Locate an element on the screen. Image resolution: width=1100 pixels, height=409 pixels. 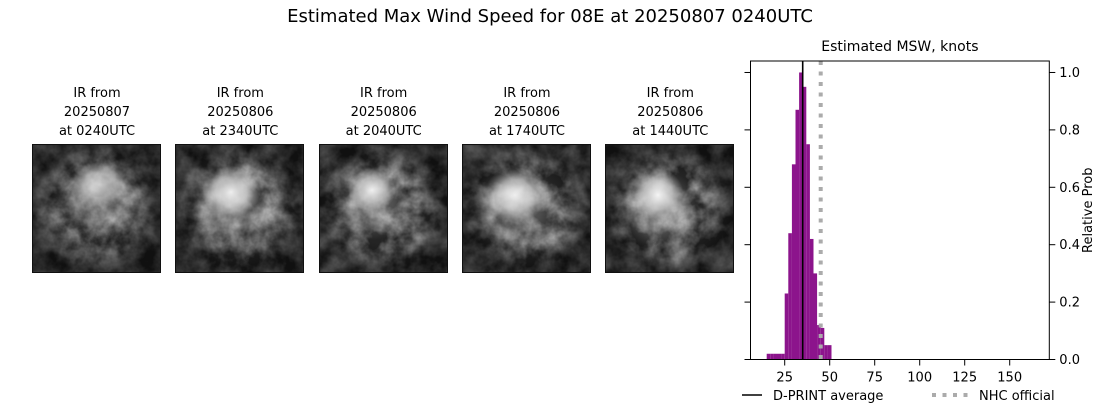
legend-dprint-label: D-PRINT average is located at coordinates (828, 396).